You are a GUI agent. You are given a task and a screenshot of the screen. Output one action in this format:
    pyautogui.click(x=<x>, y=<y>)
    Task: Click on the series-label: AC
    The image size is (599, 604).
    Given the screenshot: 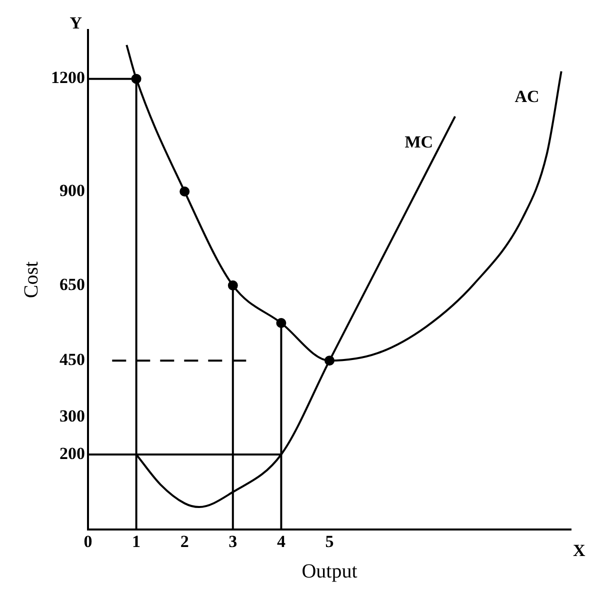 What is the action you would take?
    pyautogui.click(x=527, y=96)
    